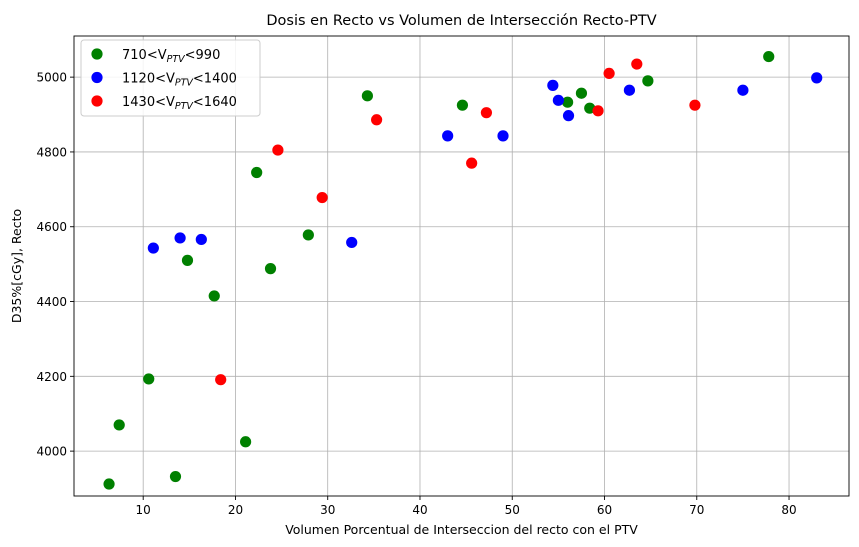 This screenshot has height=547, width=859. I want to click on y-tick-label: 4800, so click(51, 152).